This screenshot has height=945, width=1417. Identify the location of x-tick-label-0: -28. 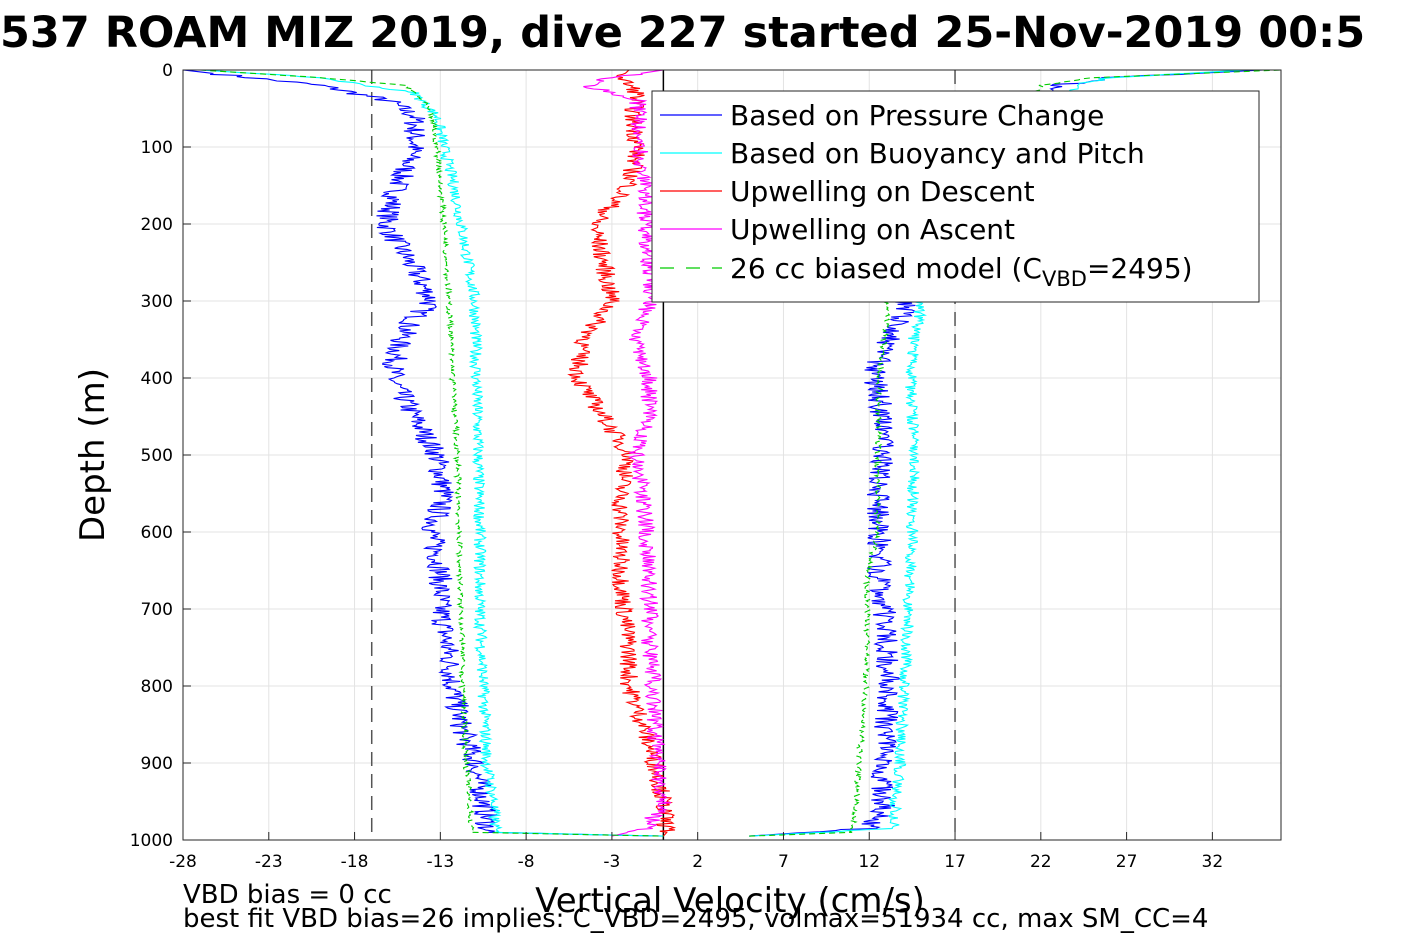
(183, 862).